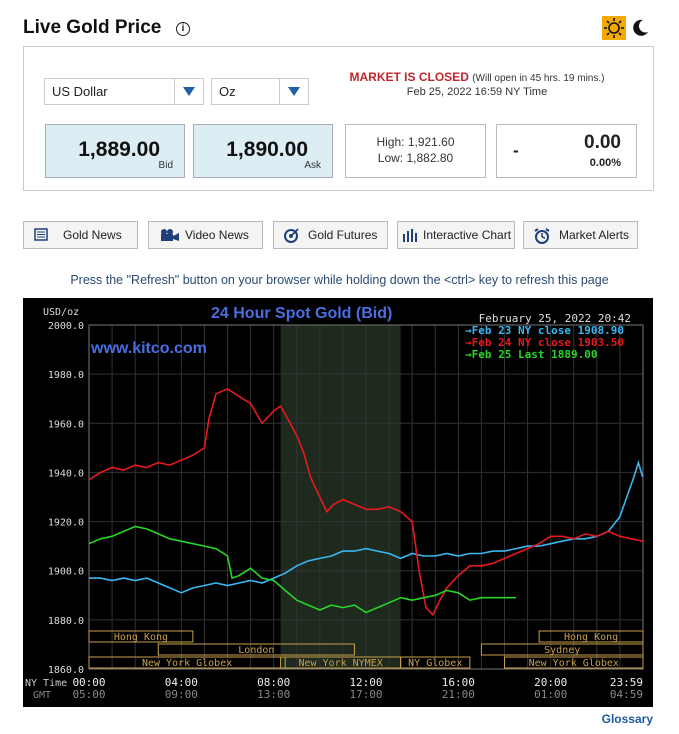 Image resolution: width=679 pixels, height=734 pixels. I want to click on video-camera-icon, so click(170, 235).